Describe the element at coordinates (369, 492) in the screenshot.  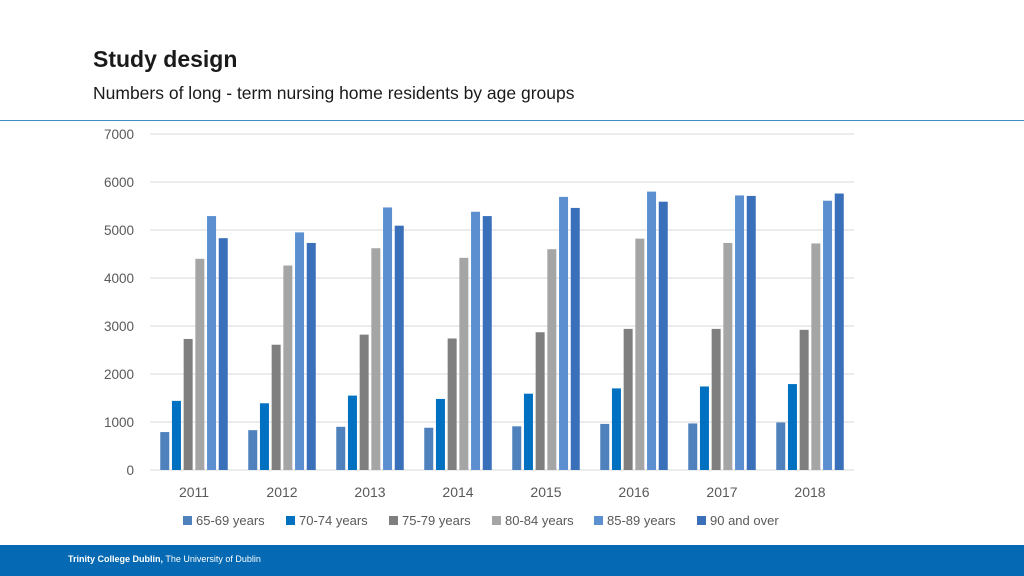
I see `x-tick-label: 2013` at that location.